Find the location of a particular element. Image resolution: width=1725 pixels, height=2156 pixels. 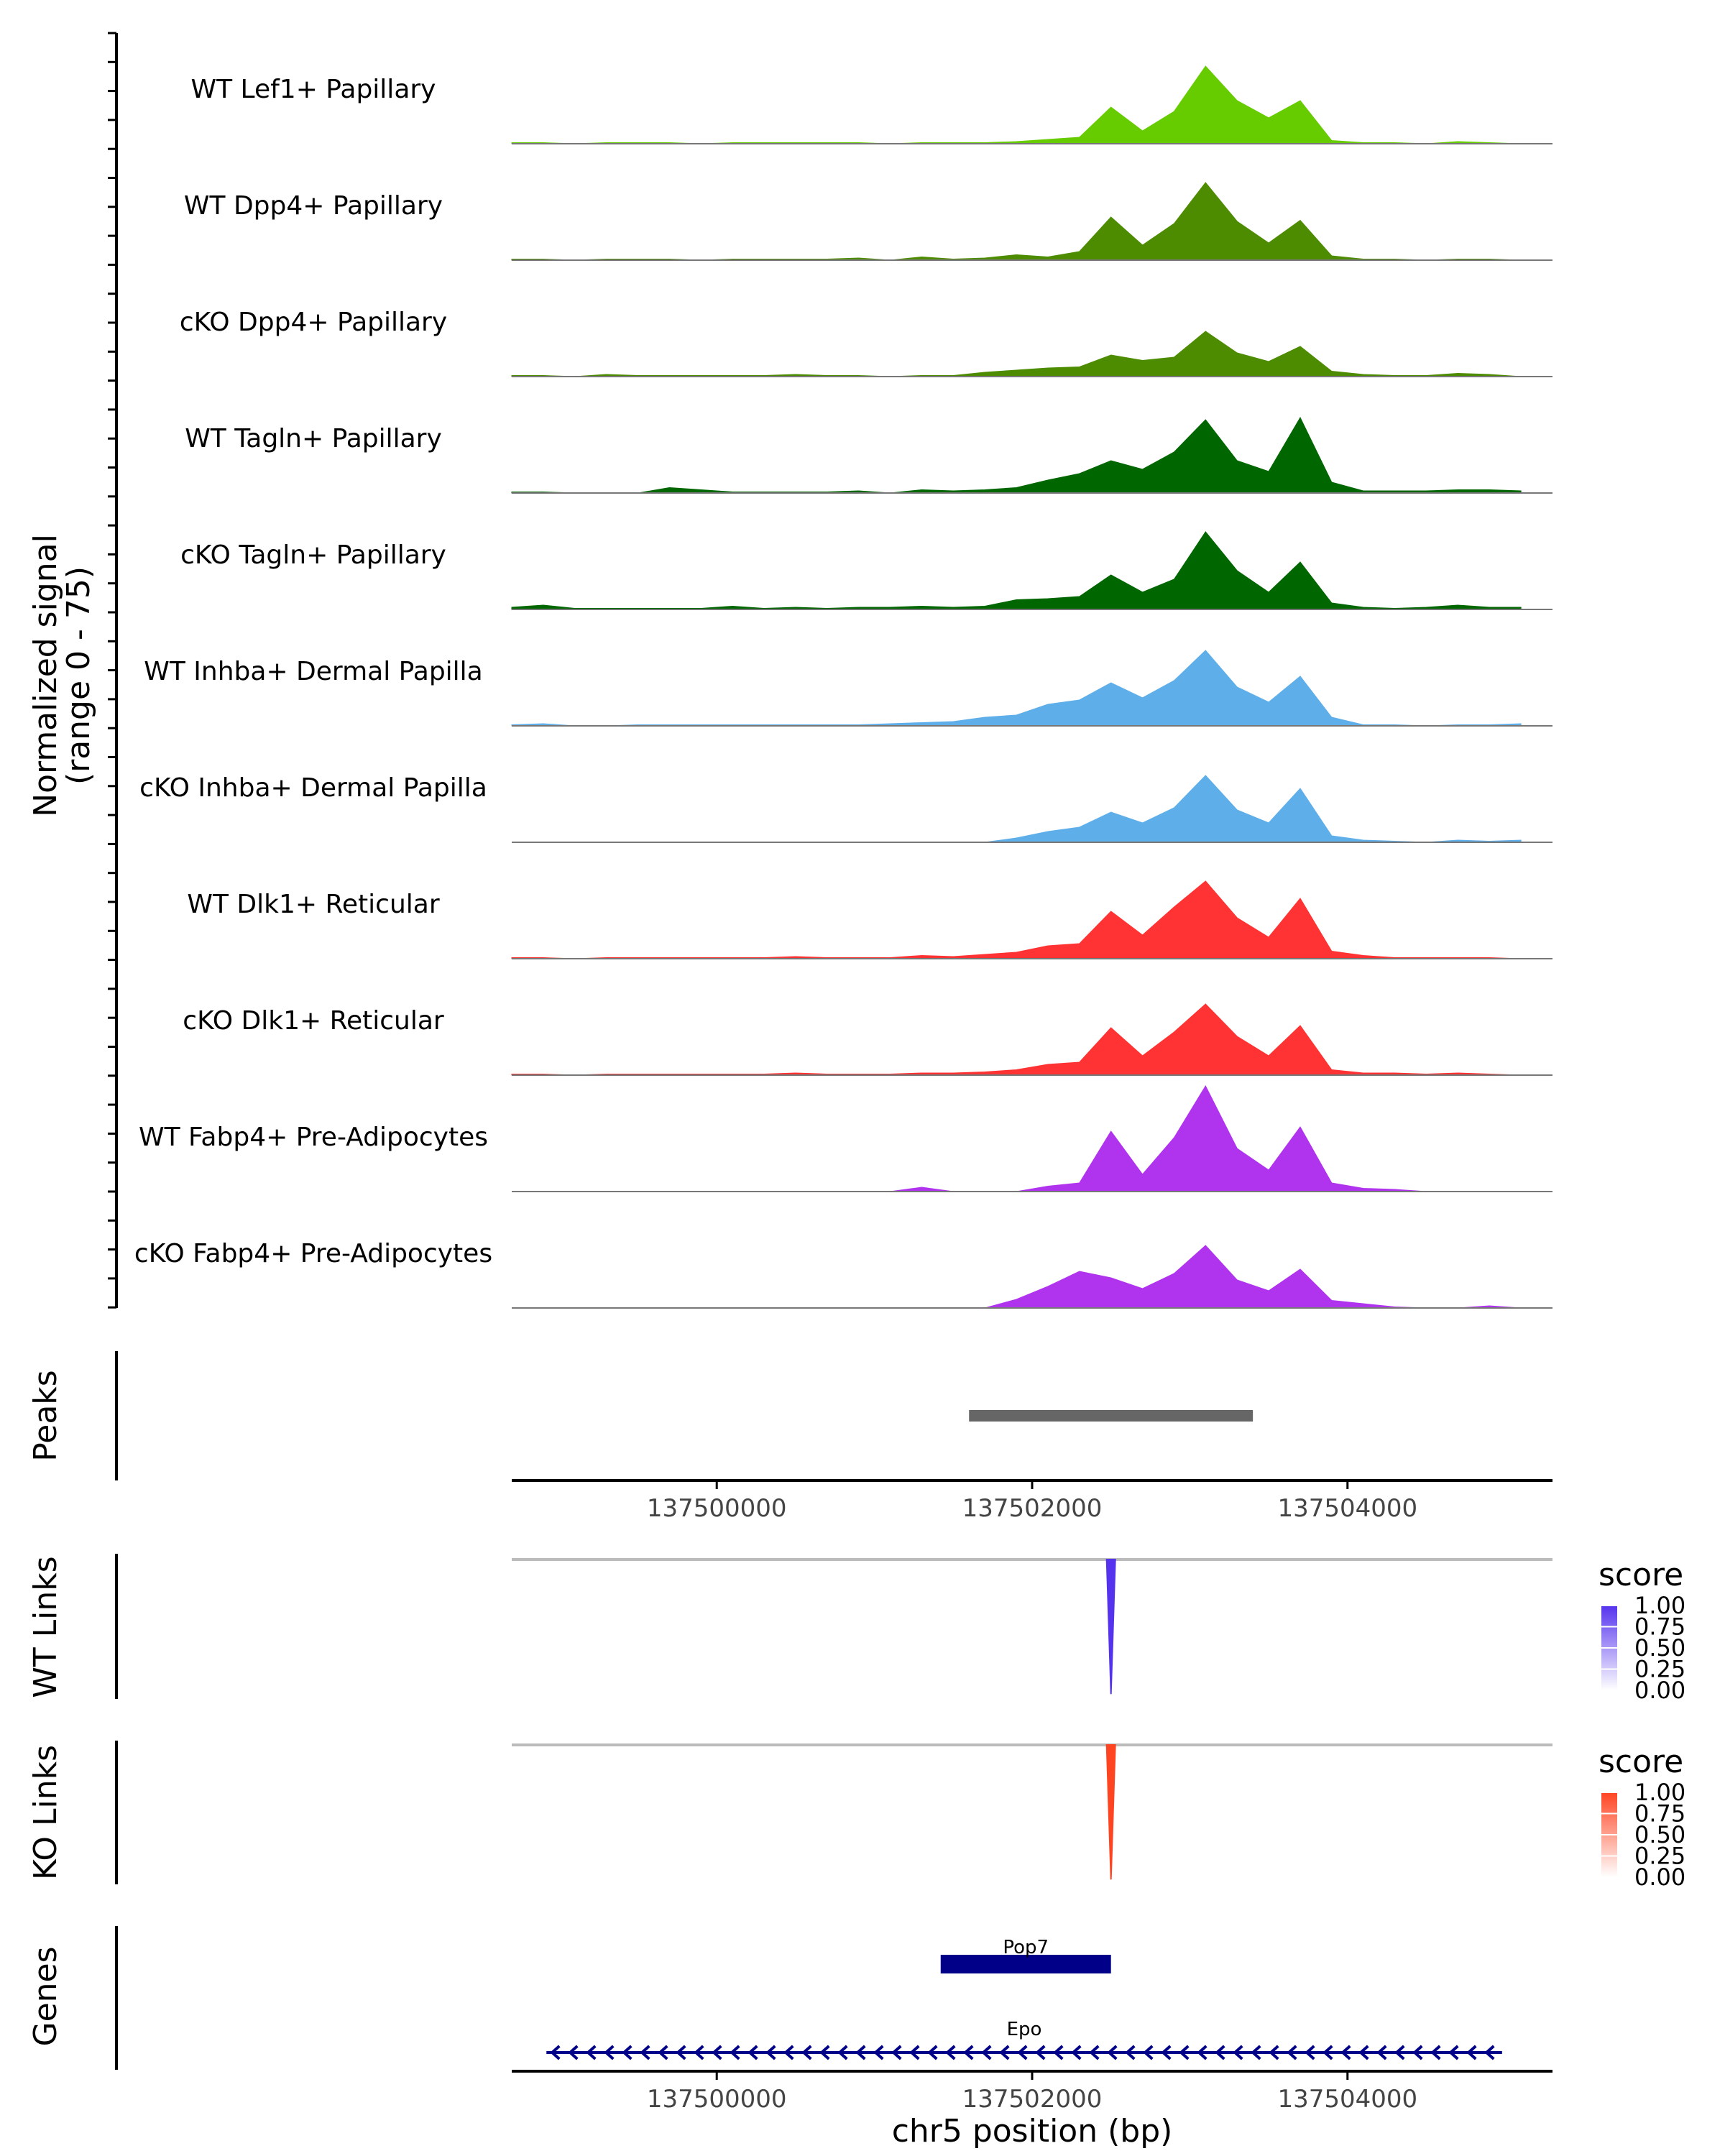

coverage-track-3: WT Tagln+ Papillary is located at coordinates (868, 455).